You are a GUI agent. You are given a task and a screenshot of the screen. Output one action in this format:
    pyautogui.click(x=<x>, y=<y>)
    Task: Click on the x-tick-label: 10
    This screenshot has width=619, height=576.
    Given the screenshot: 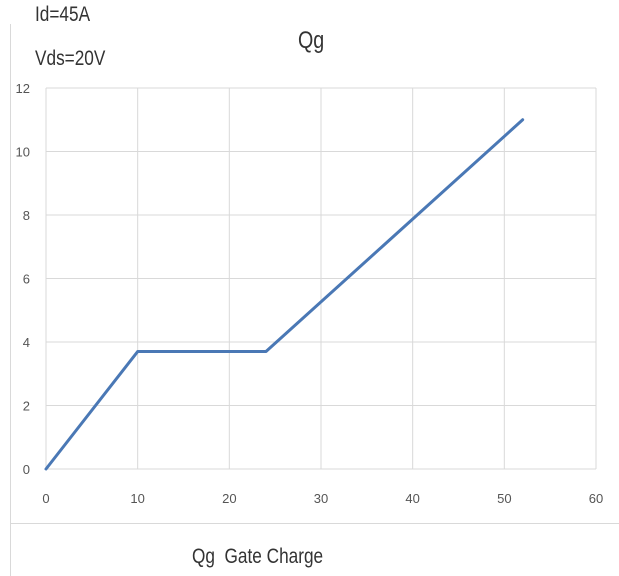 What is the action you would take?
    pyautogui.click(x=137, y=498)
    